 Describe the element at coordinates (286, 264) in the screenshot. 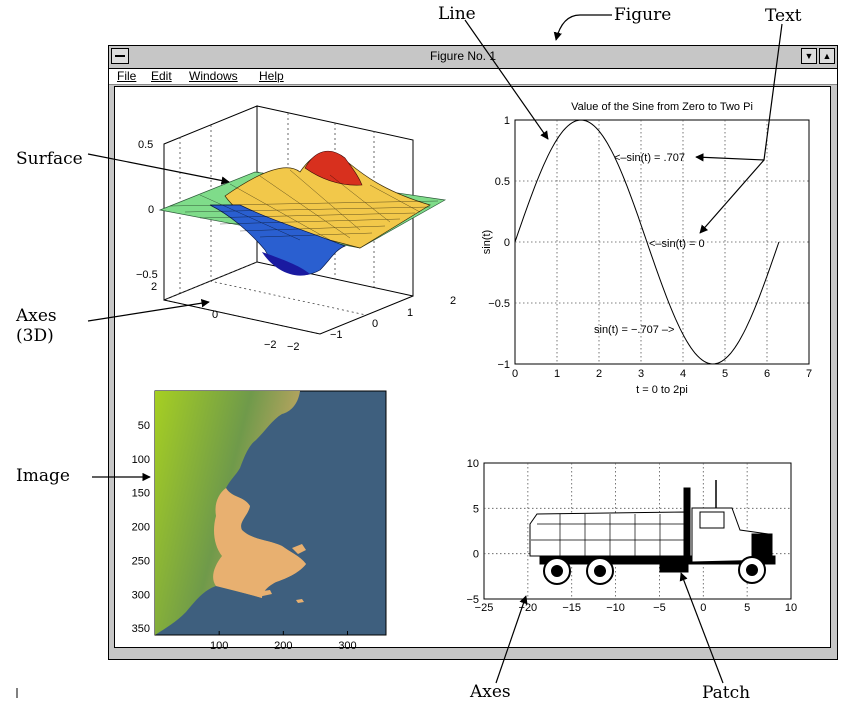

I see `surface-valley-bottom` at that location.